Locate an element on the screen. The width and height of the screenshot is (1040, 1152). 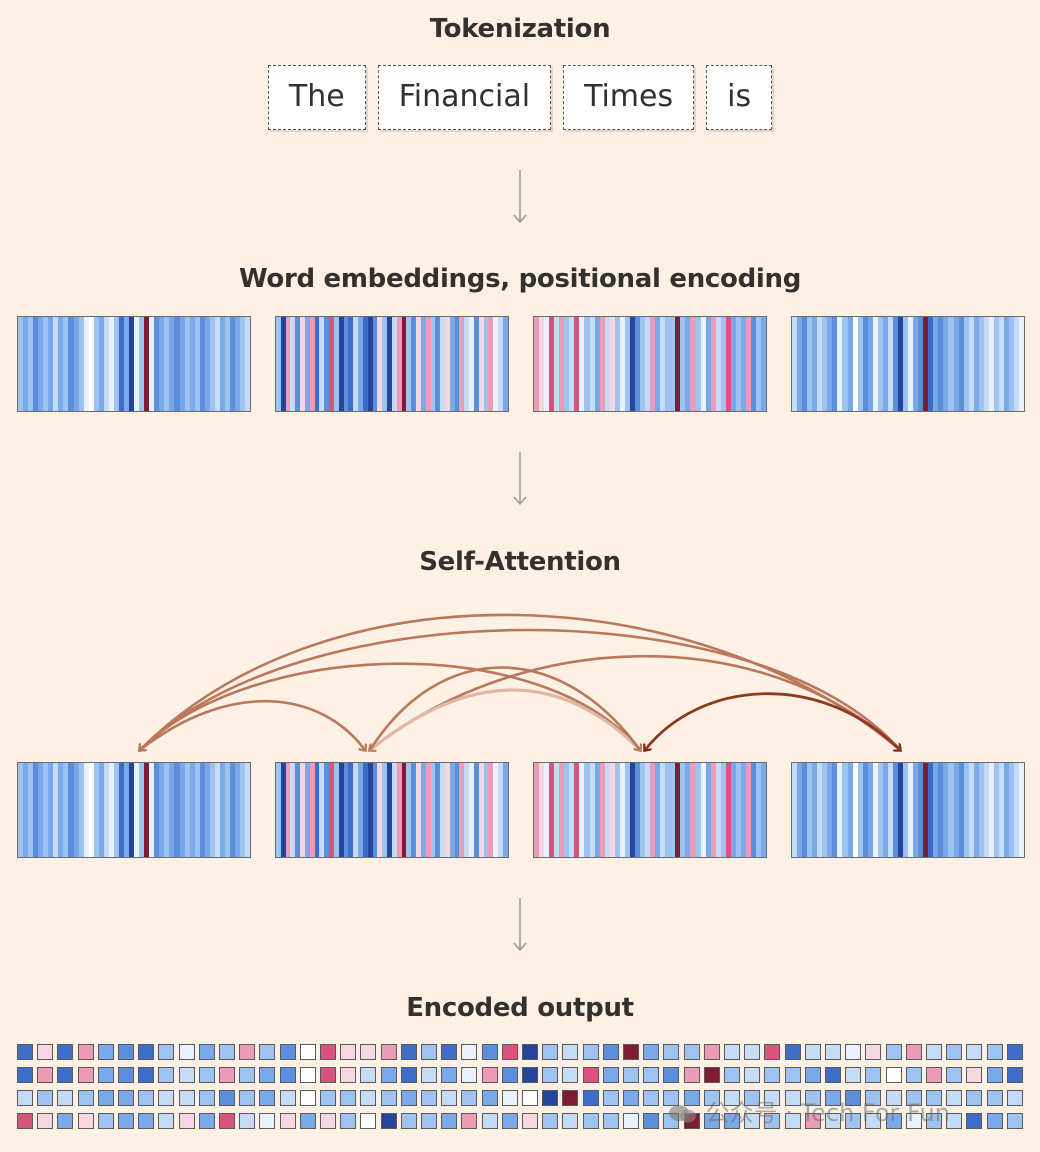
attention-arcs is located at coordinates (520, 686).